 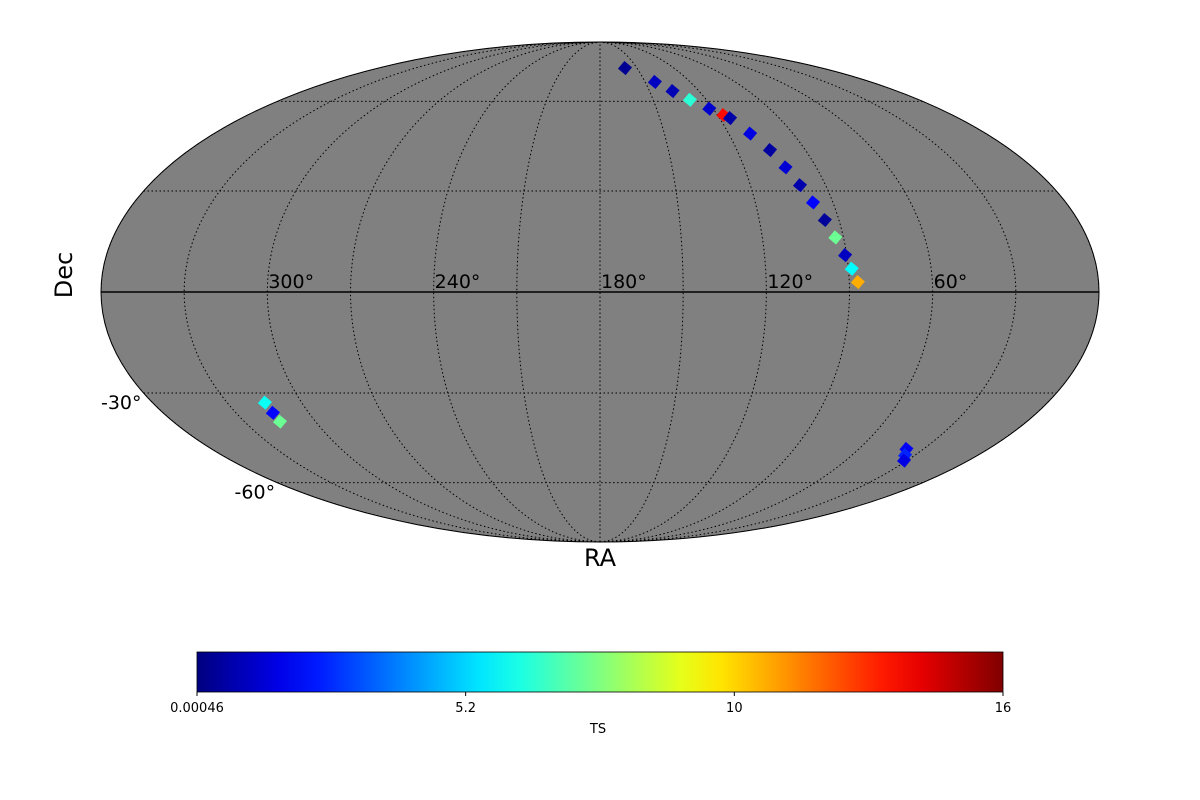 What do you see at coordinates (600, 558) in the screenshot?
I see `x-axis-label: RA` at bounding box center [600, 558].